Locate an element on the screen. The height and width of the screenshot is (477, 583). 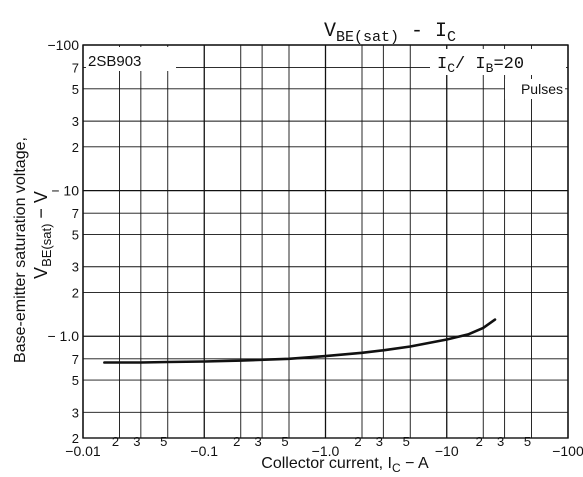
x-tick-label: −0.01 is located at coordinates (83, 451).